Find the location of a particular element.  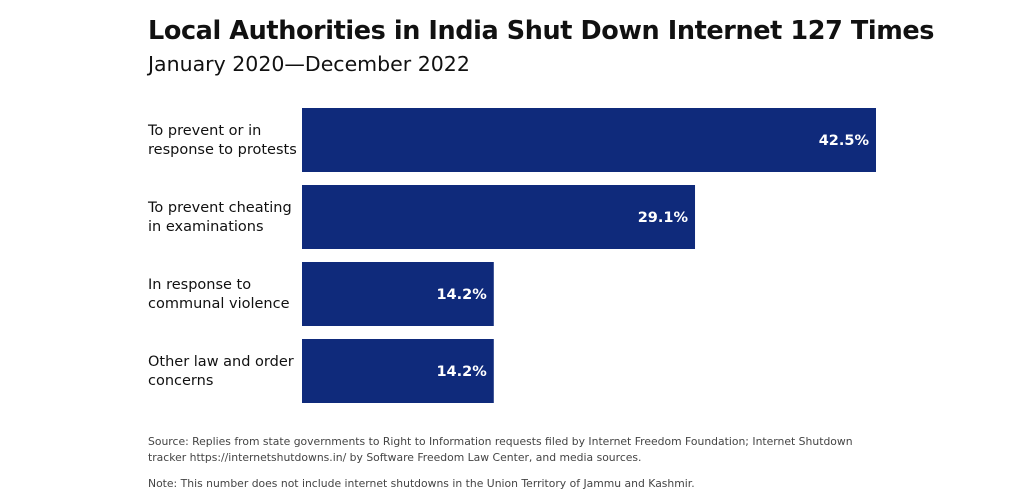

category-label-line: To prevent or in is located at coordinates (204, 131).